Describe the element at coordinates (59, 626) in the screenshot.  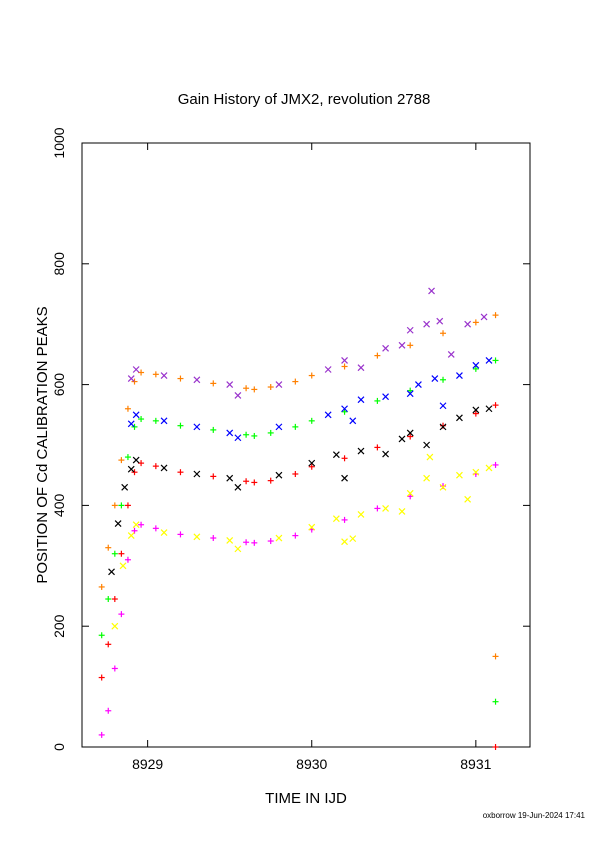
I see `y-tick-label: 200` at that location.